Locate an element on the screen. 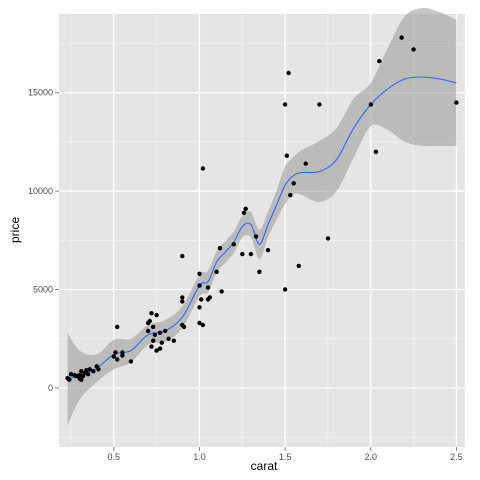  x-axis-title: carat is located at coordinates (264, 466).